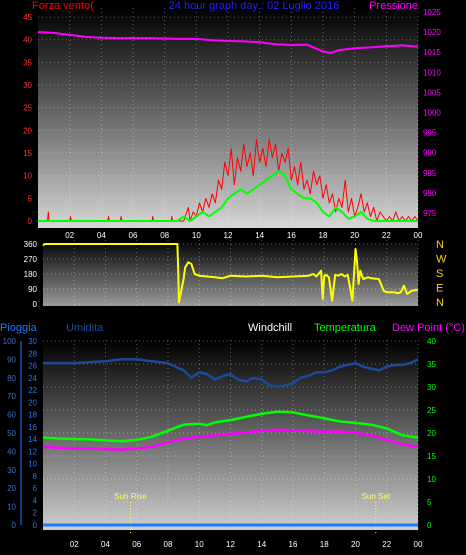 This screenshot has width=466, height=555. Describe the element at coordinates (32, 366) in the screenshot. I see `rain-tick-label: 26` at that location.